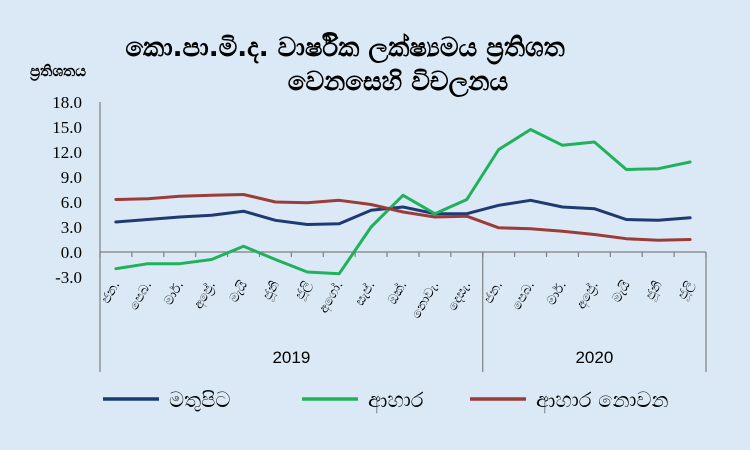  Describe the element at coordinates (71, 252) in the screenshot. I see `y-tick-label: 0.0` at that location.